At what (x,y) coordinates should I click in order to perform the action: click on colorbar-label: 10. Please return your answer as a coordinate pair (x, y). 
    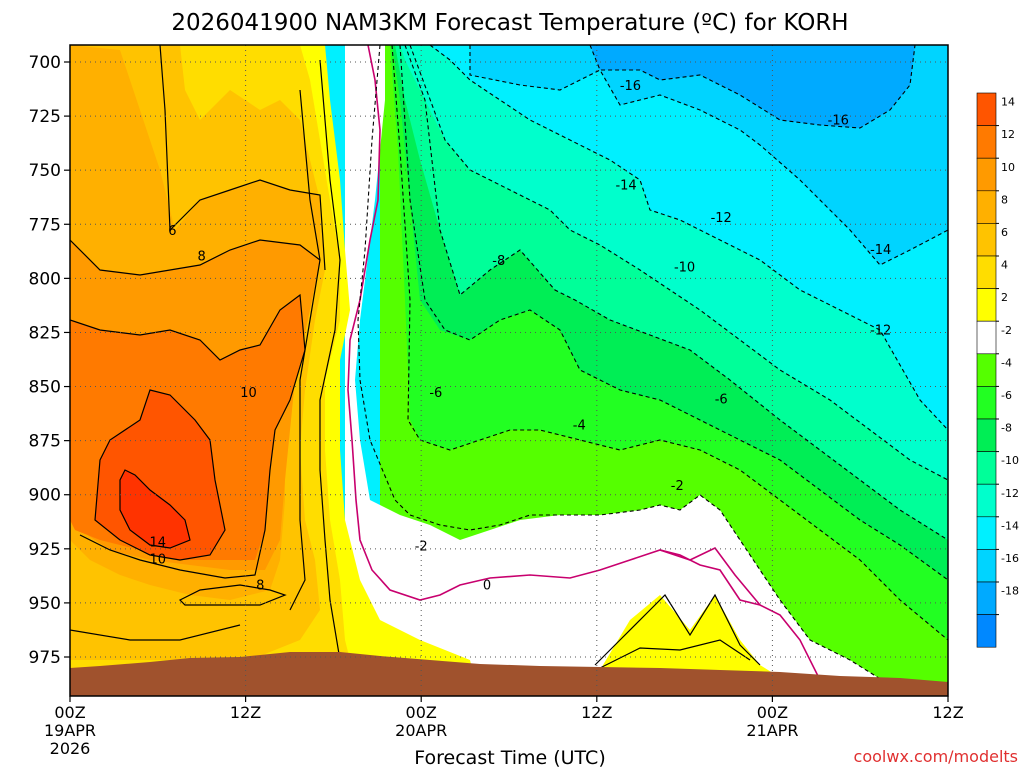
    Looking at the image, I should click on (1008, 167).